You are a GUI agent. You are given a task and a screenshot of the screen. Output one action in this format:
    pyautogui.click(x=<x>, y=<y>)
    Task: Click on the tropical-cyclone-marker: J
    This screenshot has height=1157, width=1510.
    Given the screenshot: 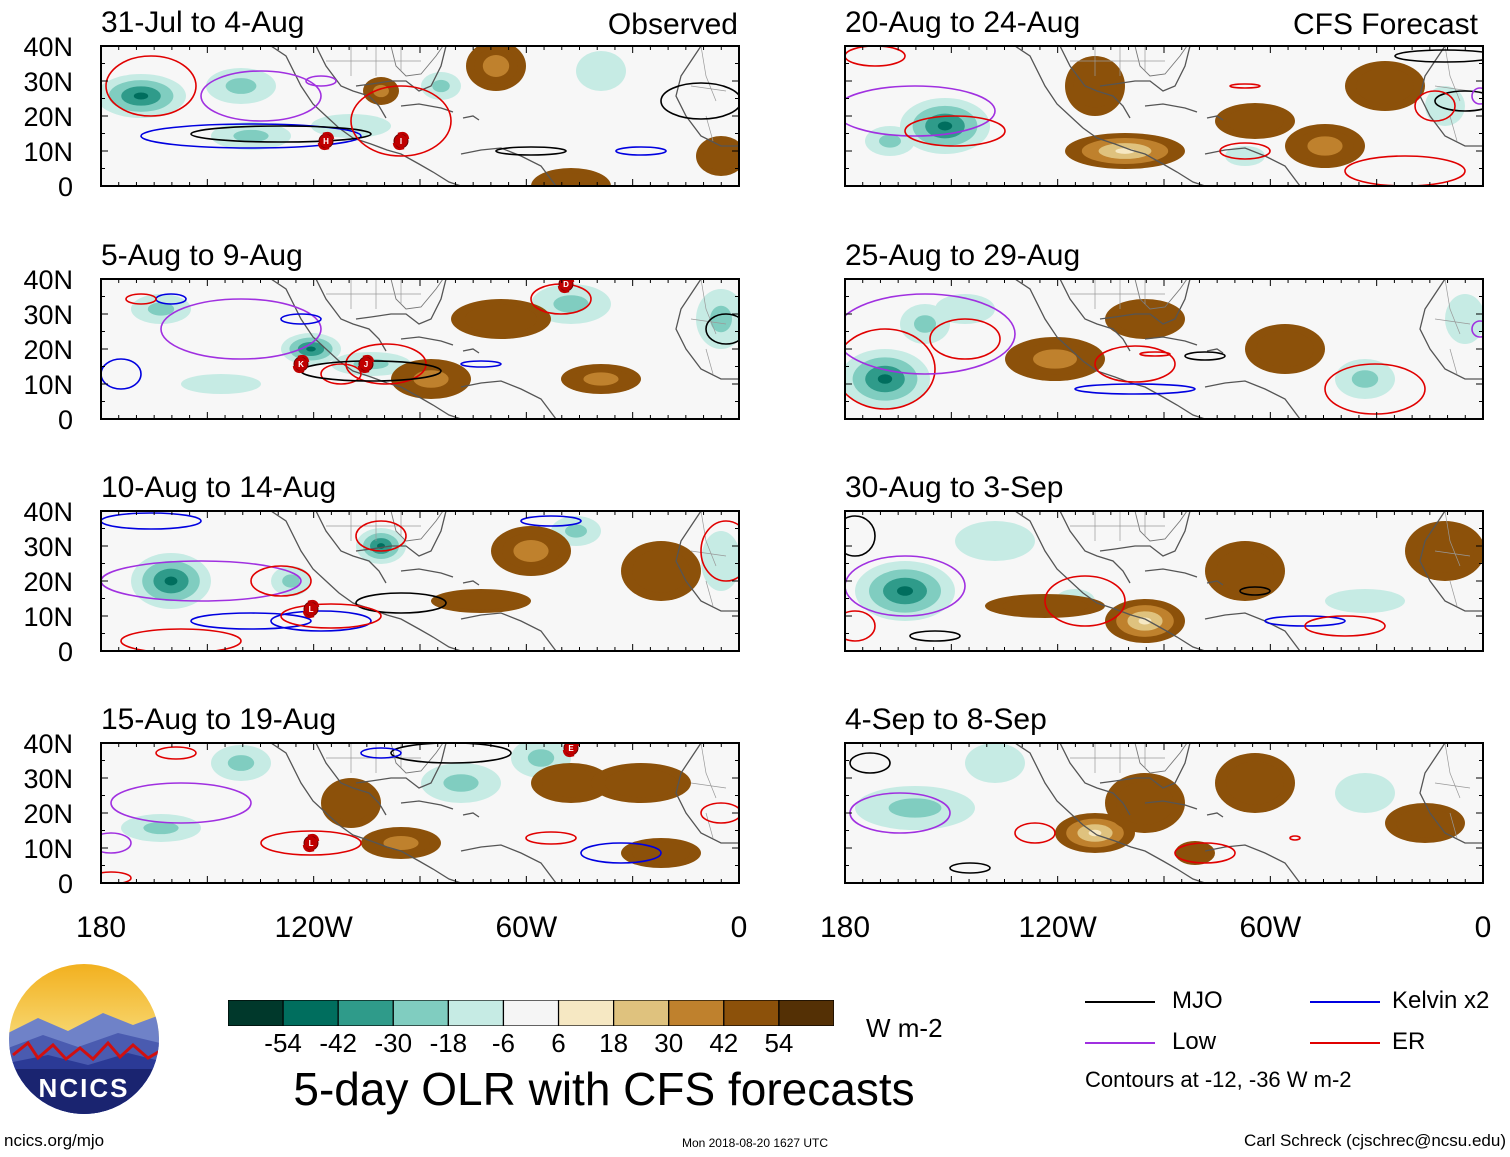 What is the action you would take?
    pyautogui.click(x=366, y=364)
    